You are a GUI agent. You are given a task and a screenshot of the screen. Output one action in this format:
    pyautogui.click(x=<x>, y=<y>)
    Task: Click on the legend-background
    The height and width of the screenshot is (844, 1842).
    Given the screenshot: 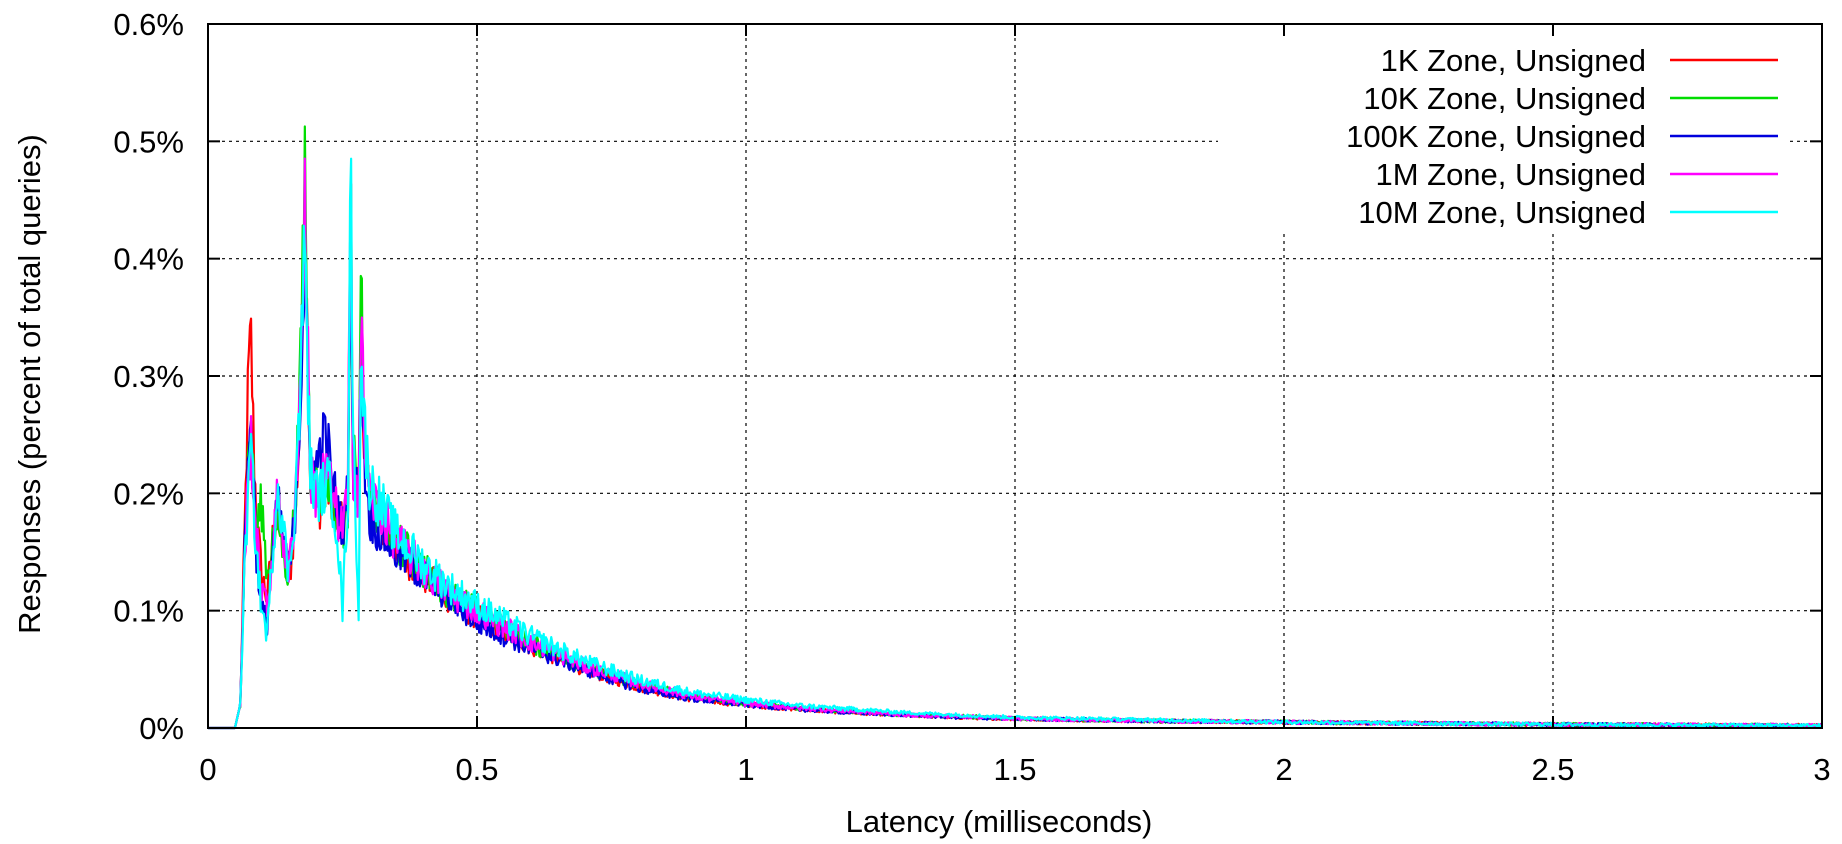 What is the action you would take?
    pyautogui.click(x=1503, y=134)
    